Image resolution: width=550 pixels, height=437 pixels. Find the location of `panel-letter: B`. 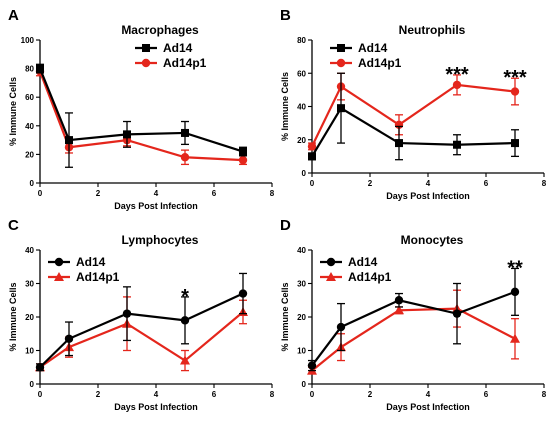

panel-letter: B is located at coordinates (285, 15).